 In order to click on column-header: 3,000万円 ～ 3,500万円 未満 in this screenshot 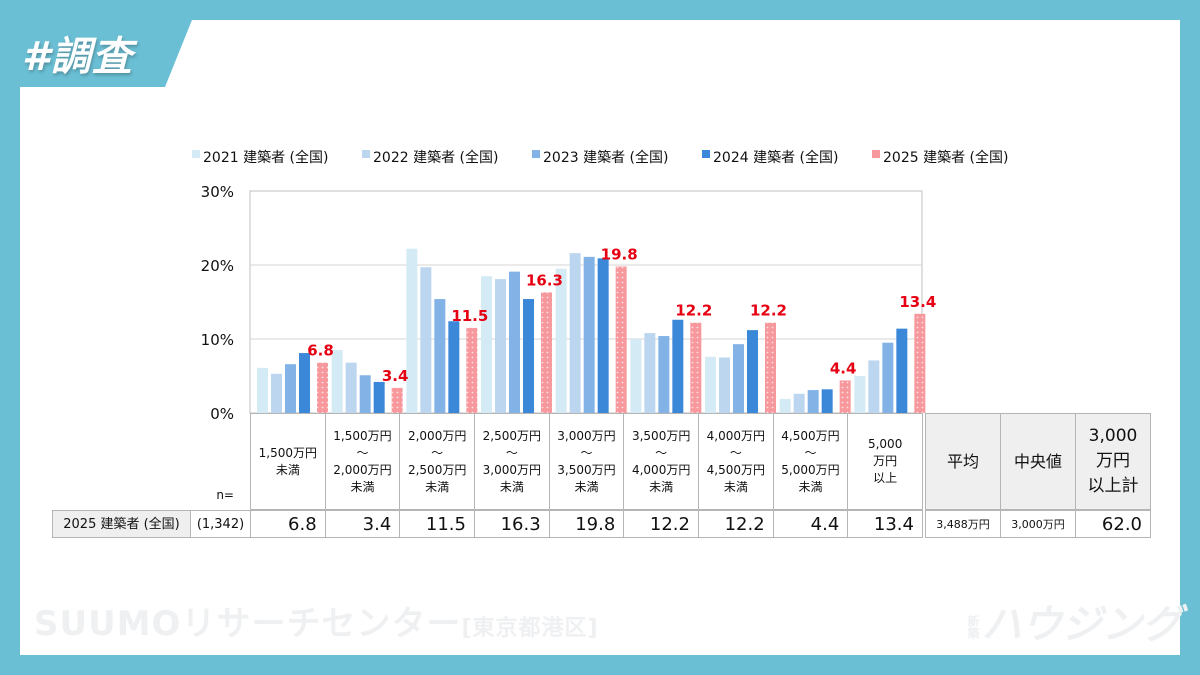, I will do `click(586, 461)`.